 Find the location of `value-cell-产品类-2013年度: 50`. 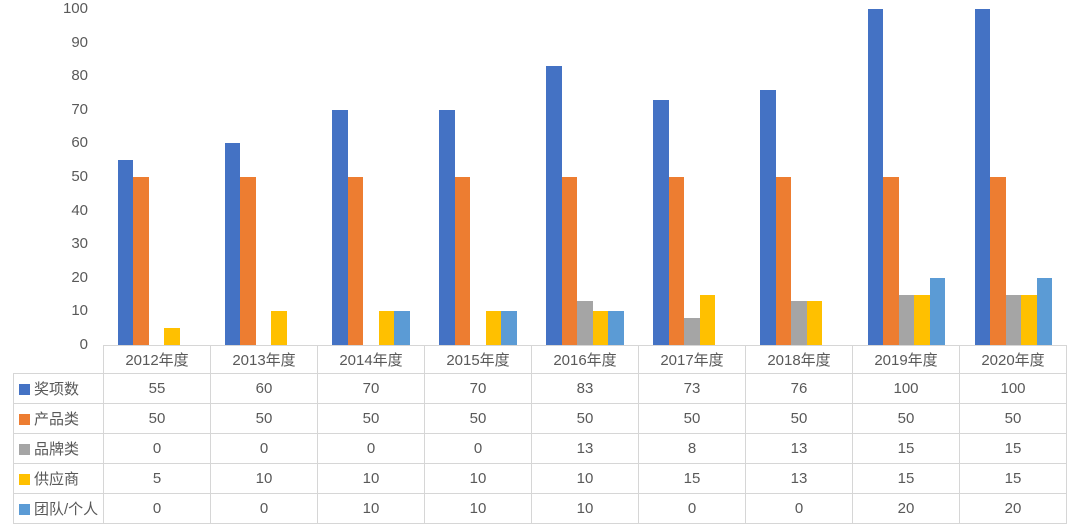

value-cell-产品类-2013年度: 50 is located at coordinates (264, 418).